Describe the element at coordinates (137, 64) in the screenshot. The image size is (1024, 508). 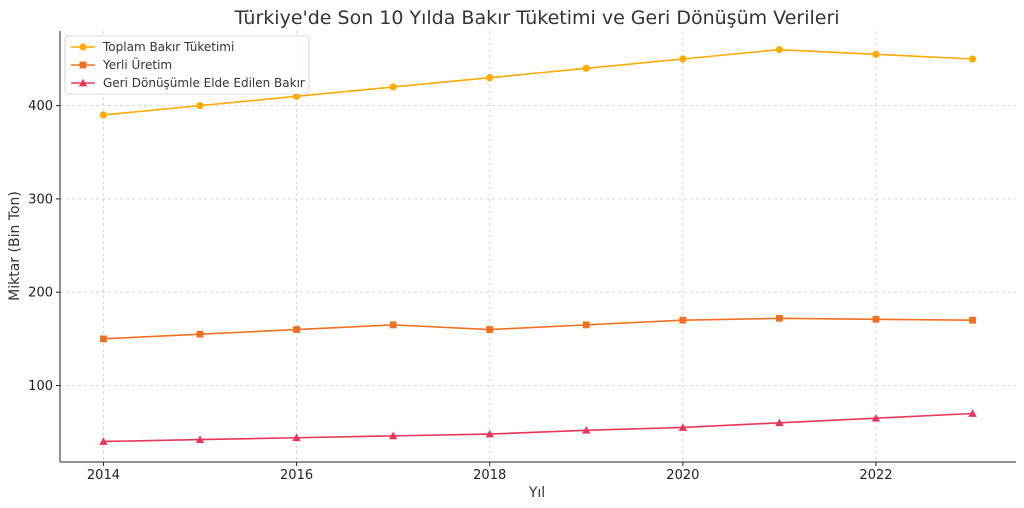
I see `legend-label: Yerli Üretim` at that location.